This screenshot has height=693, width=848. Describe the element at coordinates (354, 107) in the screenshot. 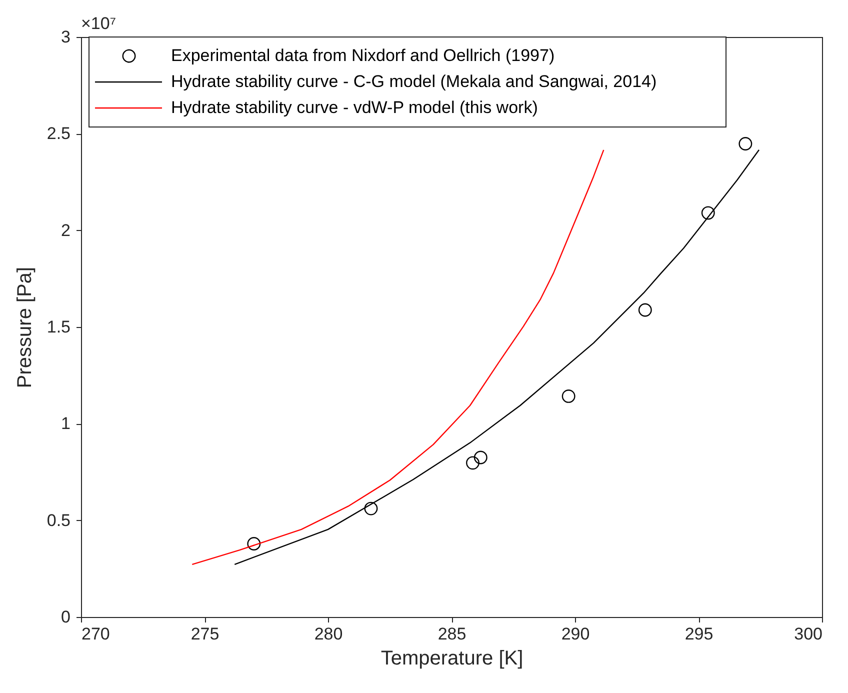

I see `legend-label: Hydrate stability curve - vdW-P model (this work)` at that location.